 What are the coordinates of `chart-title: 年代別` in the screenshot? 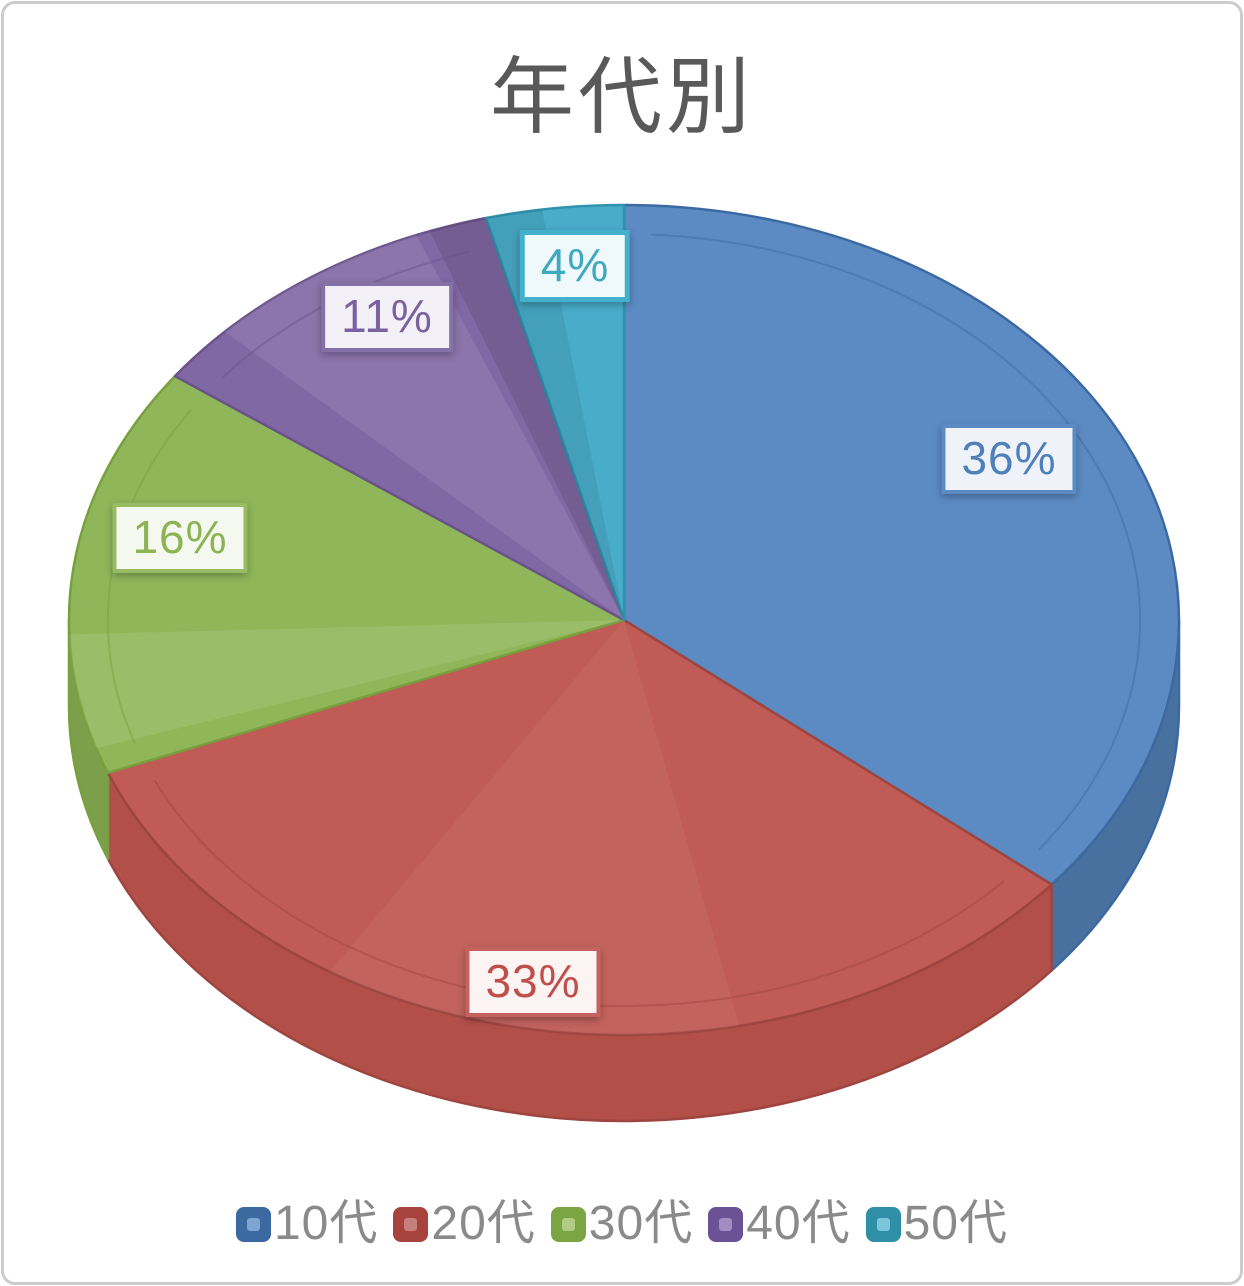 It's located at (621, 97).